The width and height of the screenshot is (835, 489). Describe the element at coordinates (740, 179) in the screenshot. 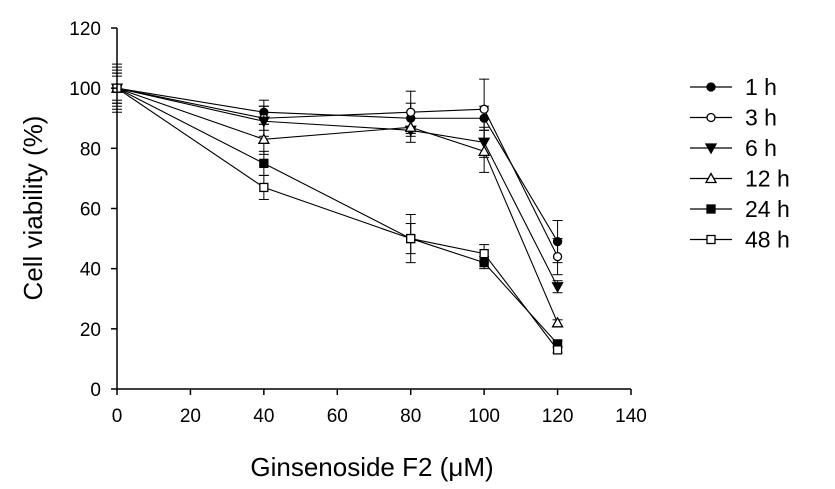

I see `legend-item: 12 h` at that location.